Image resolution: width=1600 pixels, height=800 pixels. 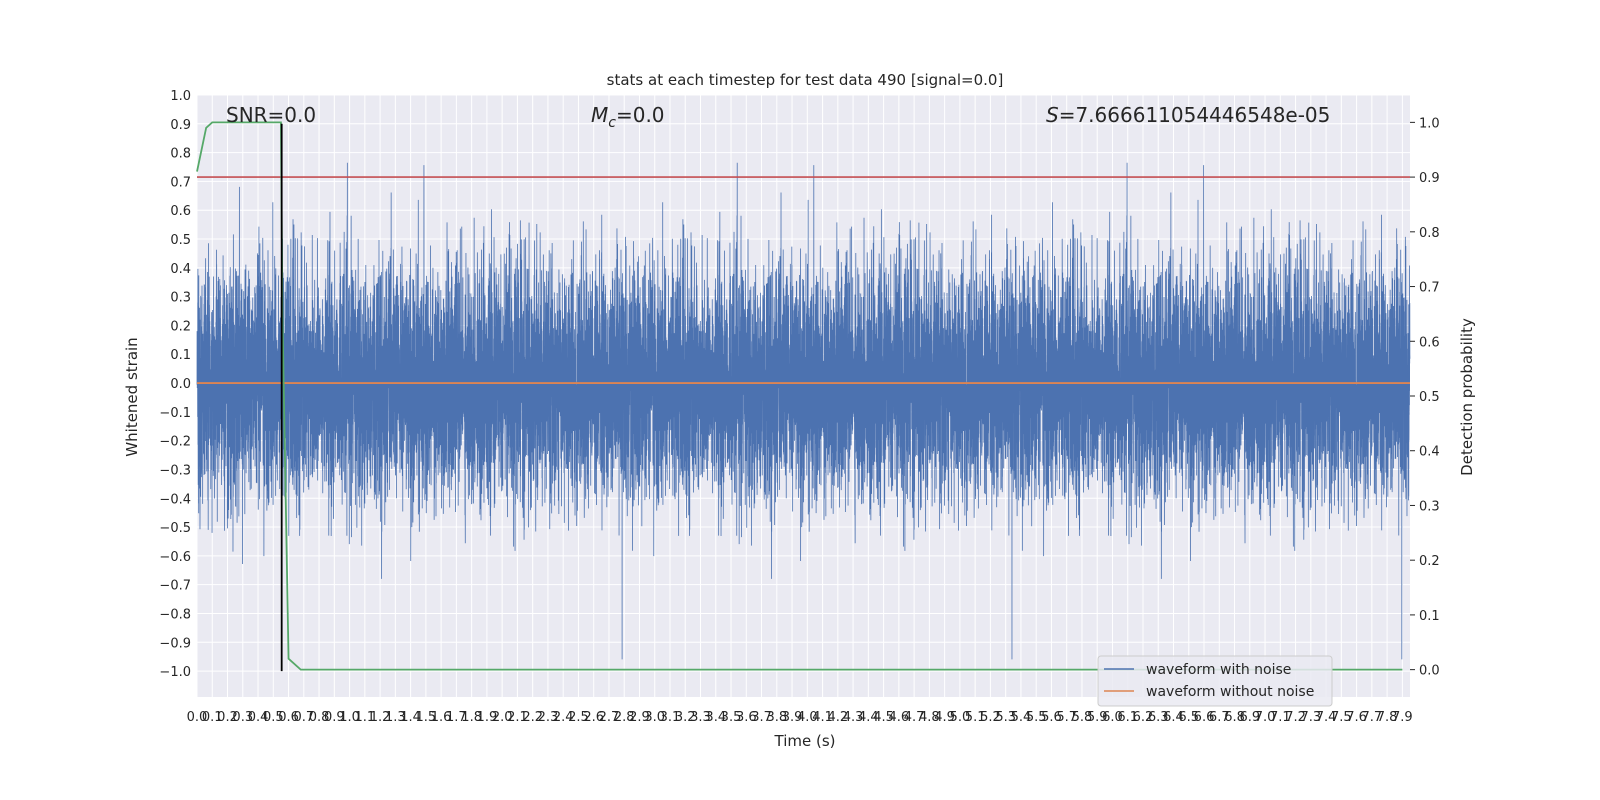 What do you see at coordinates (175, 413) in the screenshot?
I see `y-left-tick-label: −0.1` at bounding box center [175, 413].